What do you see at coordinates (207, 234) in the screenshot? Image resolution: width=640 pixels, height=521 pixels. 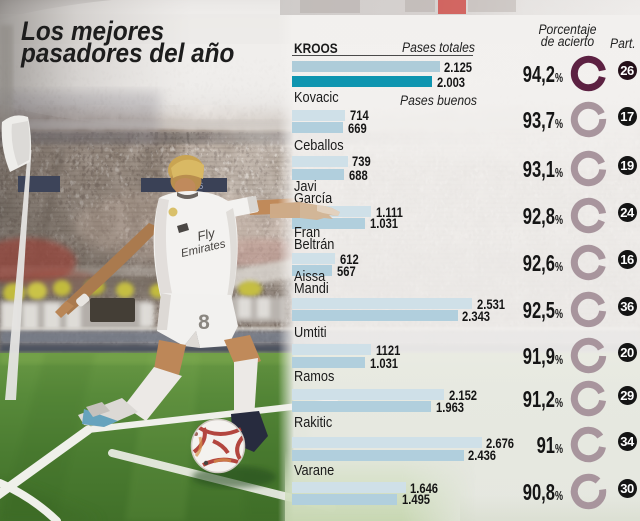 I see `svg-text: Fly` at bounding box center [207, 234].